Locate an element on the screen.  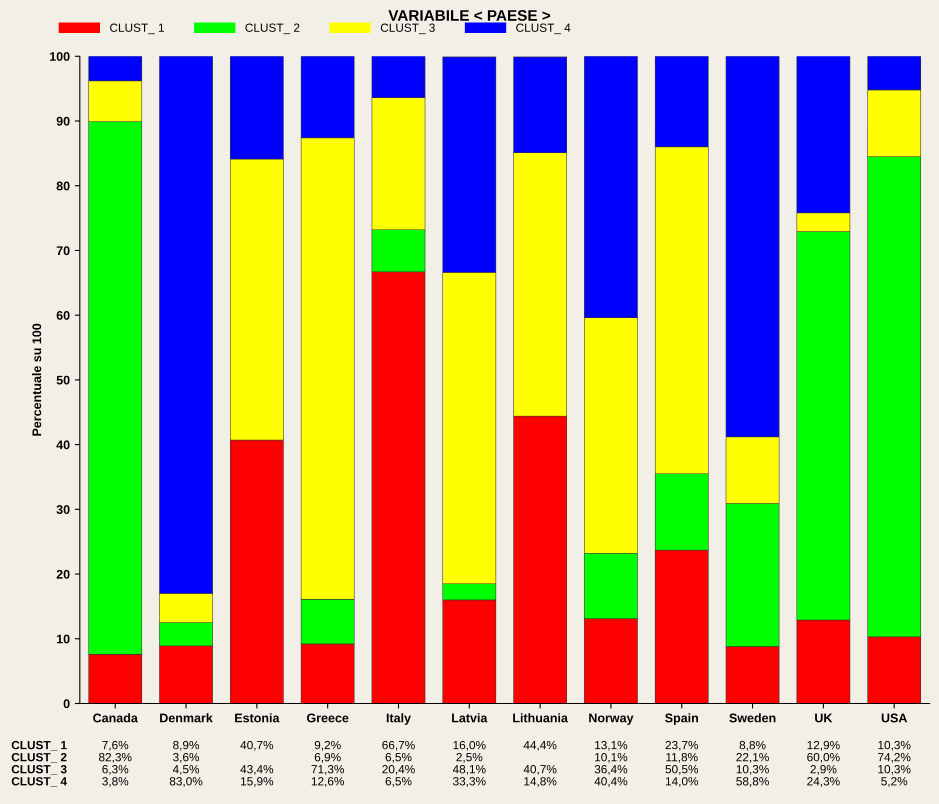
y-tick-label: 60 is located at coordinates (63, 315).